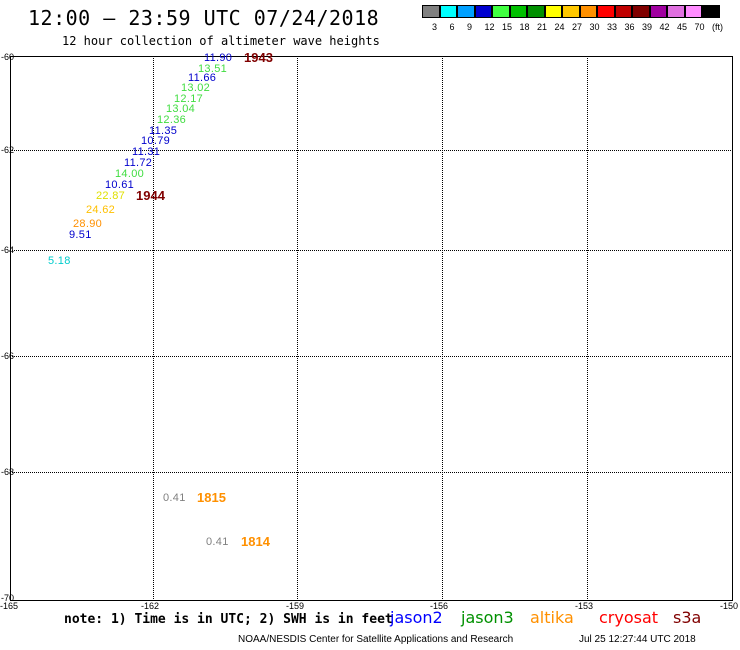 The width and height of the screenshot is (740, 650). I want to click on lon-label: -162, so click(150, 606).